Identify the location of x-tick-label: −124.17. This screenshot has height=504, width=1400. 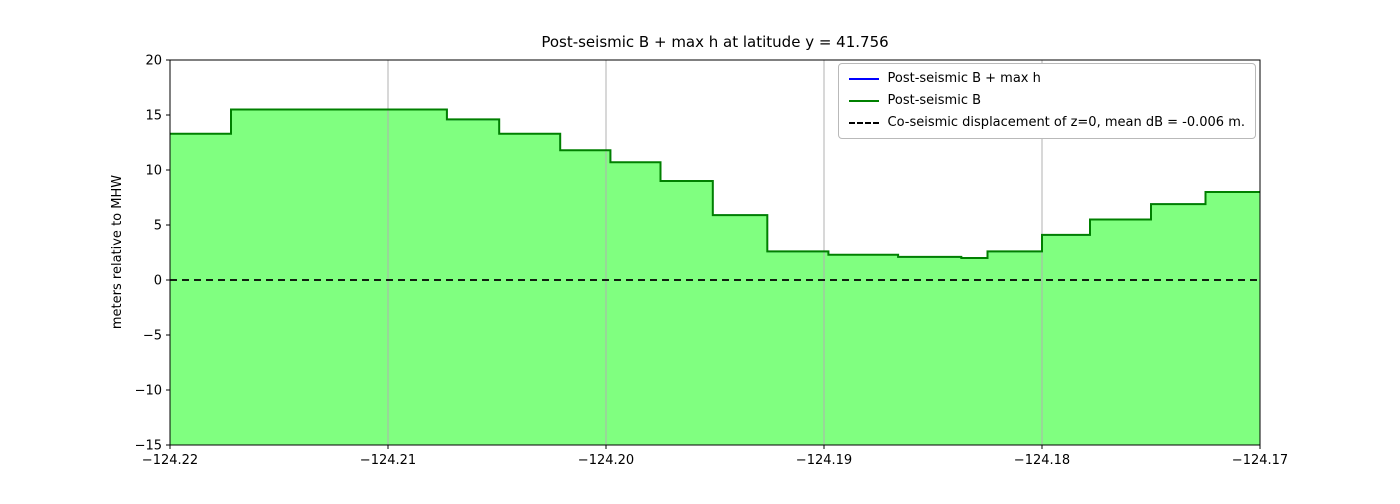
(1260, 460).